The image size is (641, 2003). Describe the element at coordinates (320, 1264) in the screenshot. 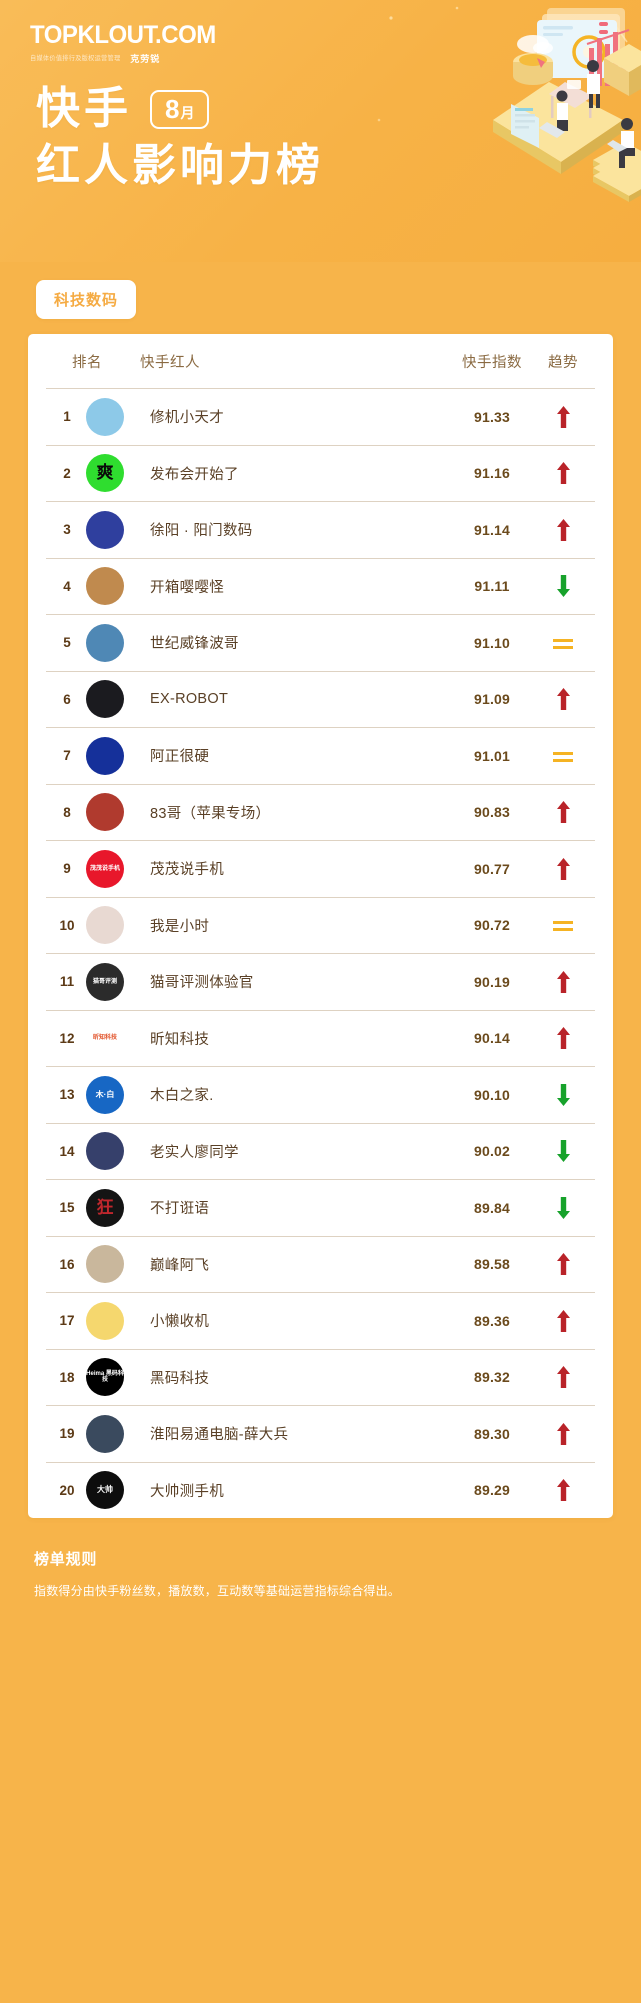

I see `table-row: 16 巅峰阿飞 89.58` at that location.